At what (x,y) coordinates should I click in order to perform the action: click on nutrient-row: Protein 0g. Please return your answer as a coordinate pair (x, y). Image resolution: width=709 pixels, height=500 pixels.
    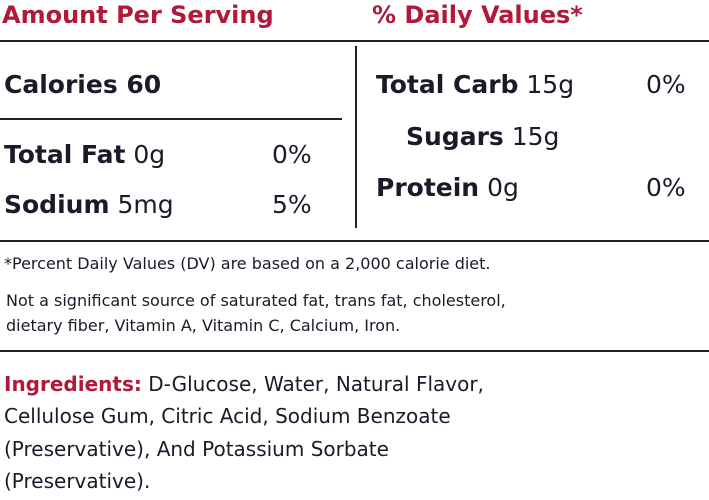
    Looking at the image, I should click on (447, 187).